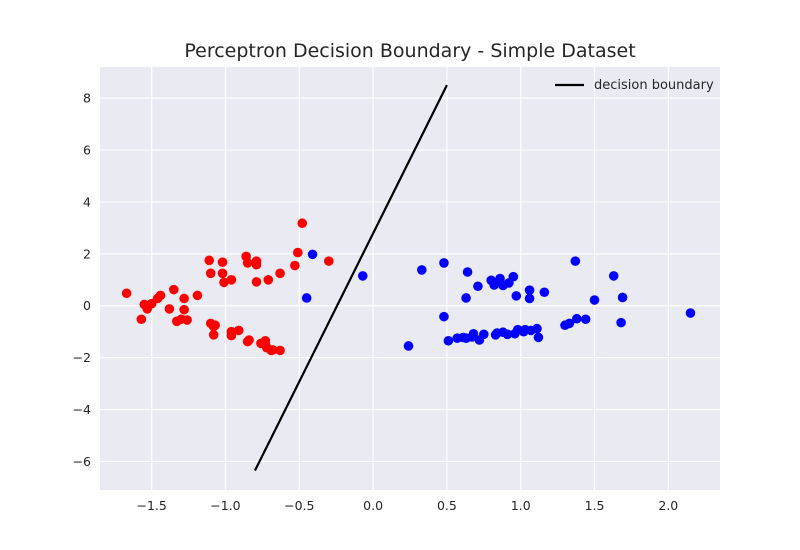 The height and width of the screenshot is (550, 800). I want to click on y-tick-label: 0, so click(87, 305).